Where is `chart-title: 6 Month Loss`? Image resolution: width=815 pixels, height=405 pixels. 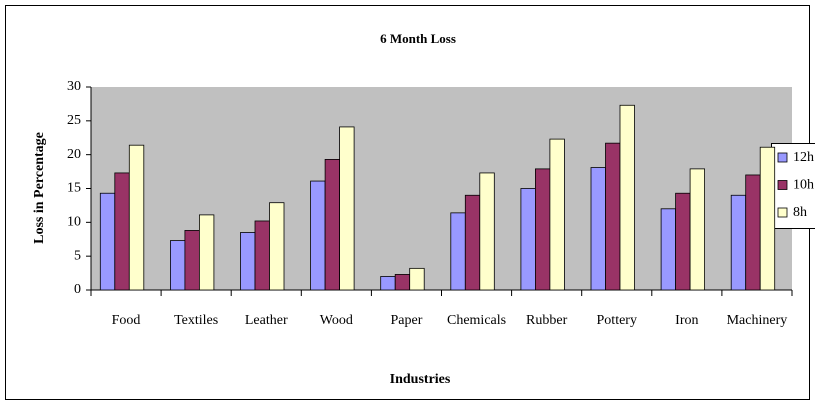 chart-title: 6 Month Loss is located at coordinates (418, 38).